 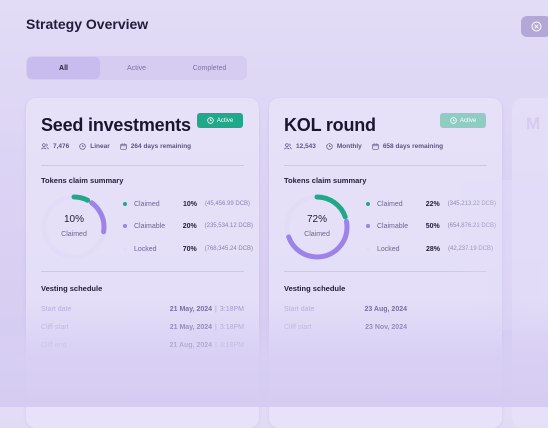 What do you see at coordinates (61, 146) in the screenshot?
I see `participants-count: 7,476` at bounding box center [61, 146].